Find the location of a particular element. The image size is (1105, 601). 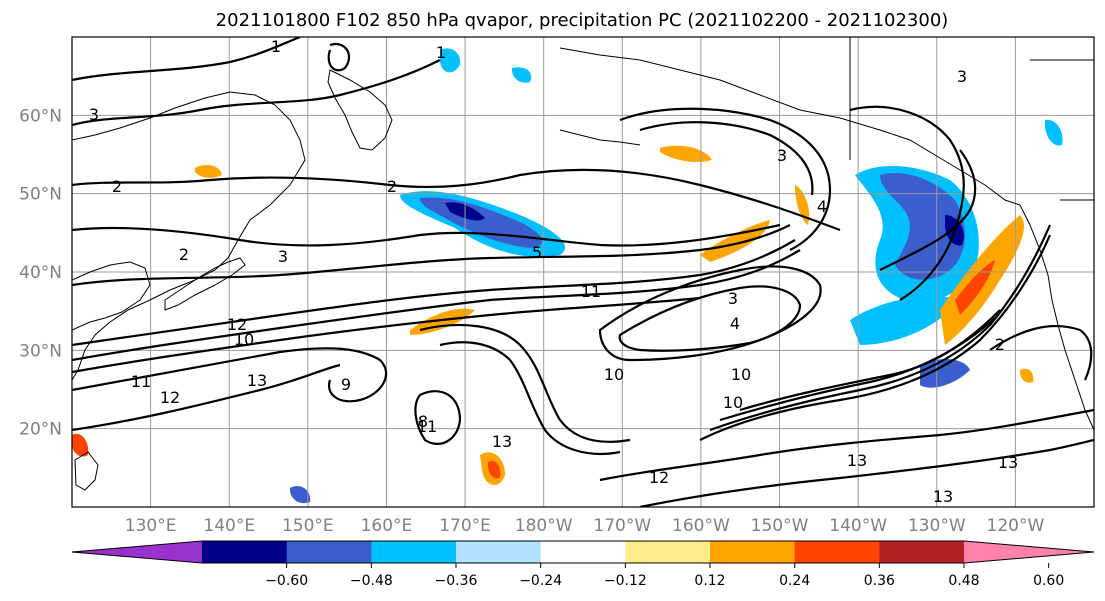

lat-tick-label: 20°N is located at coordinates (40, 430).